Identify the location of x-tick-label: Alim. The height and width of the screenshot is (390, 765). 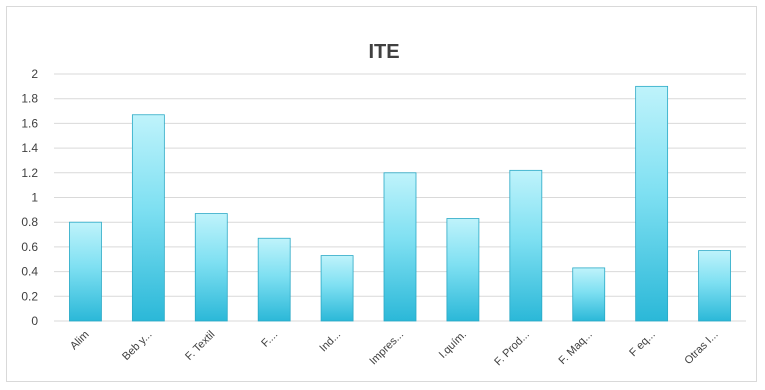
(80, 341).